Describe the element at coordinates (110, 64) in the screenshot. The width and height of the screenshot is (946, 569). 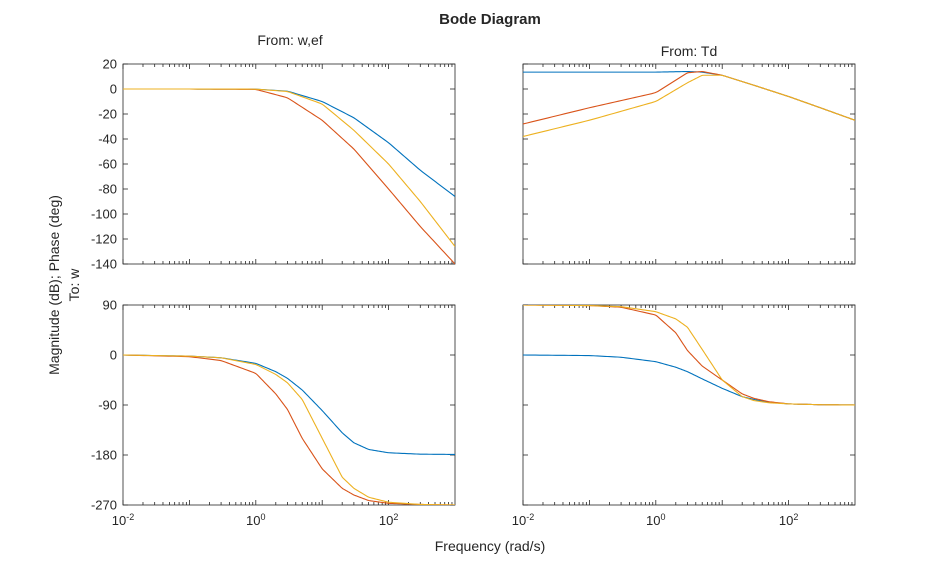
I see `y-tick-label: 20` at that location.